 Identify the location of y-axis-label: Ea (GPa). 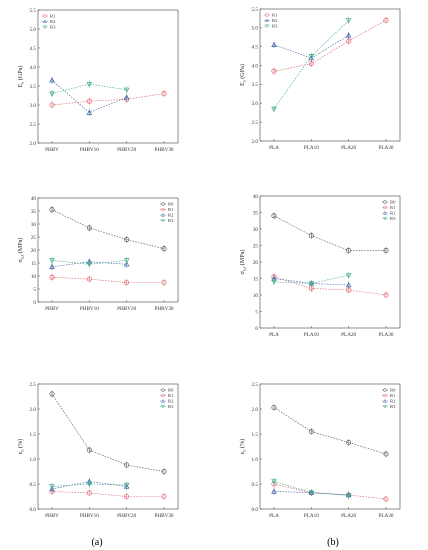
(243, 75).